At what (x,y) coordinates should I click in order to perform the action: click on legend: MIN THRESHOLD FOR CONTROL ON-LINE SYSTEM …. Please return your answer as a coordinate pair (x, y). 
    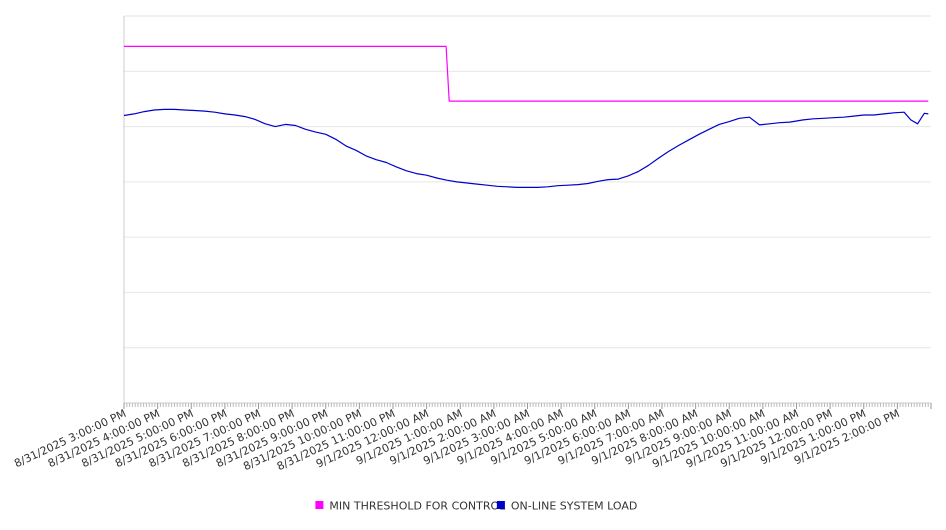
    Looking at the image, I should click on (476, 506).